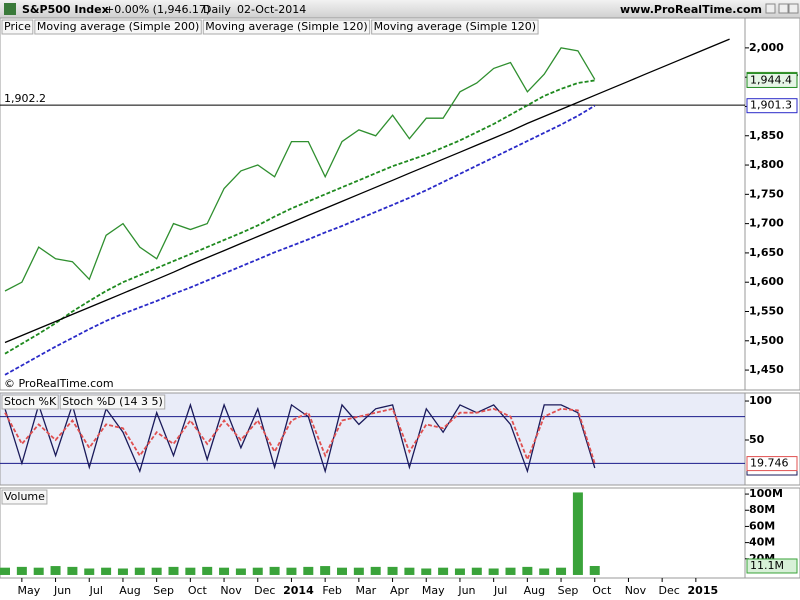 The image size is (800, 600). I want to click on horizontal-line-label: 1,902.2, so click(25, 98).